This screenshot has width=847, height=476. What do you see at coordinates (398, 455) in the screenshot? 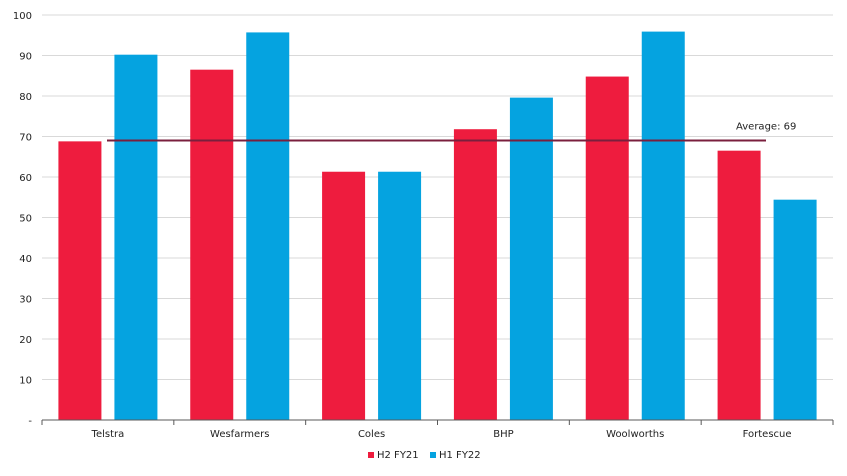
I see `legend-label: H2 FY21` at bounding box center [398, 455].